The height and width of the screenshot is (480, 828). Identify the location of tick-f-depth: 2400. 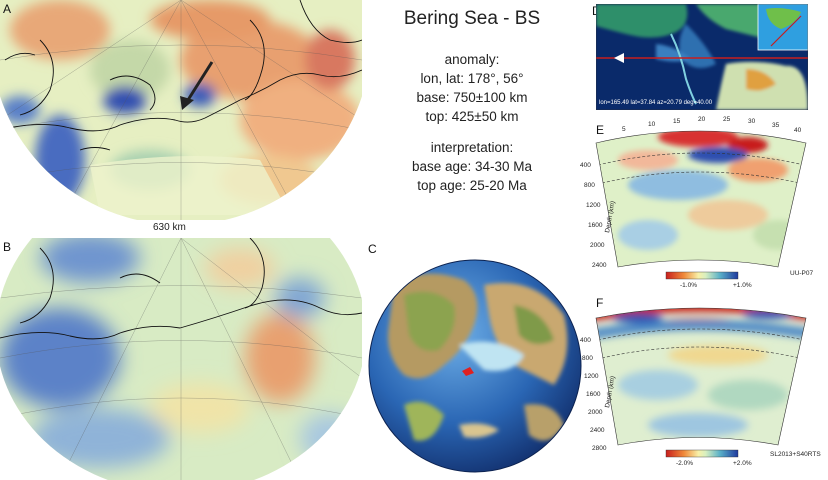
(597, 430).